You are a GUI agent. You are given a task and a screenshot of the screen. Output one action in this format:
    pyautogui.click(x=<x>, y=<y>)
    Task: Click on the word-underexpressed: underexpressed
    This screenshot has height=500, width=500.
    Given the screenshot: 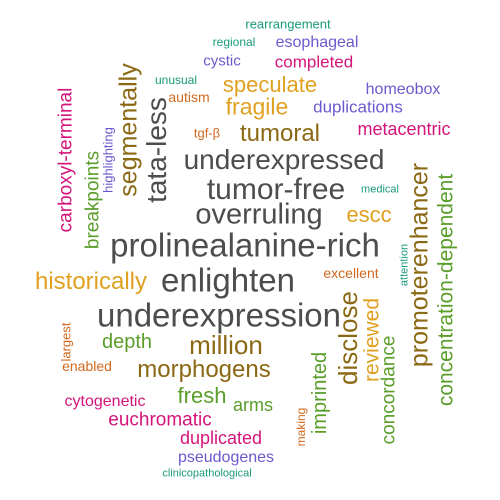 What is the action you would take?
    pyautogui.click(x=284, y=159)
    